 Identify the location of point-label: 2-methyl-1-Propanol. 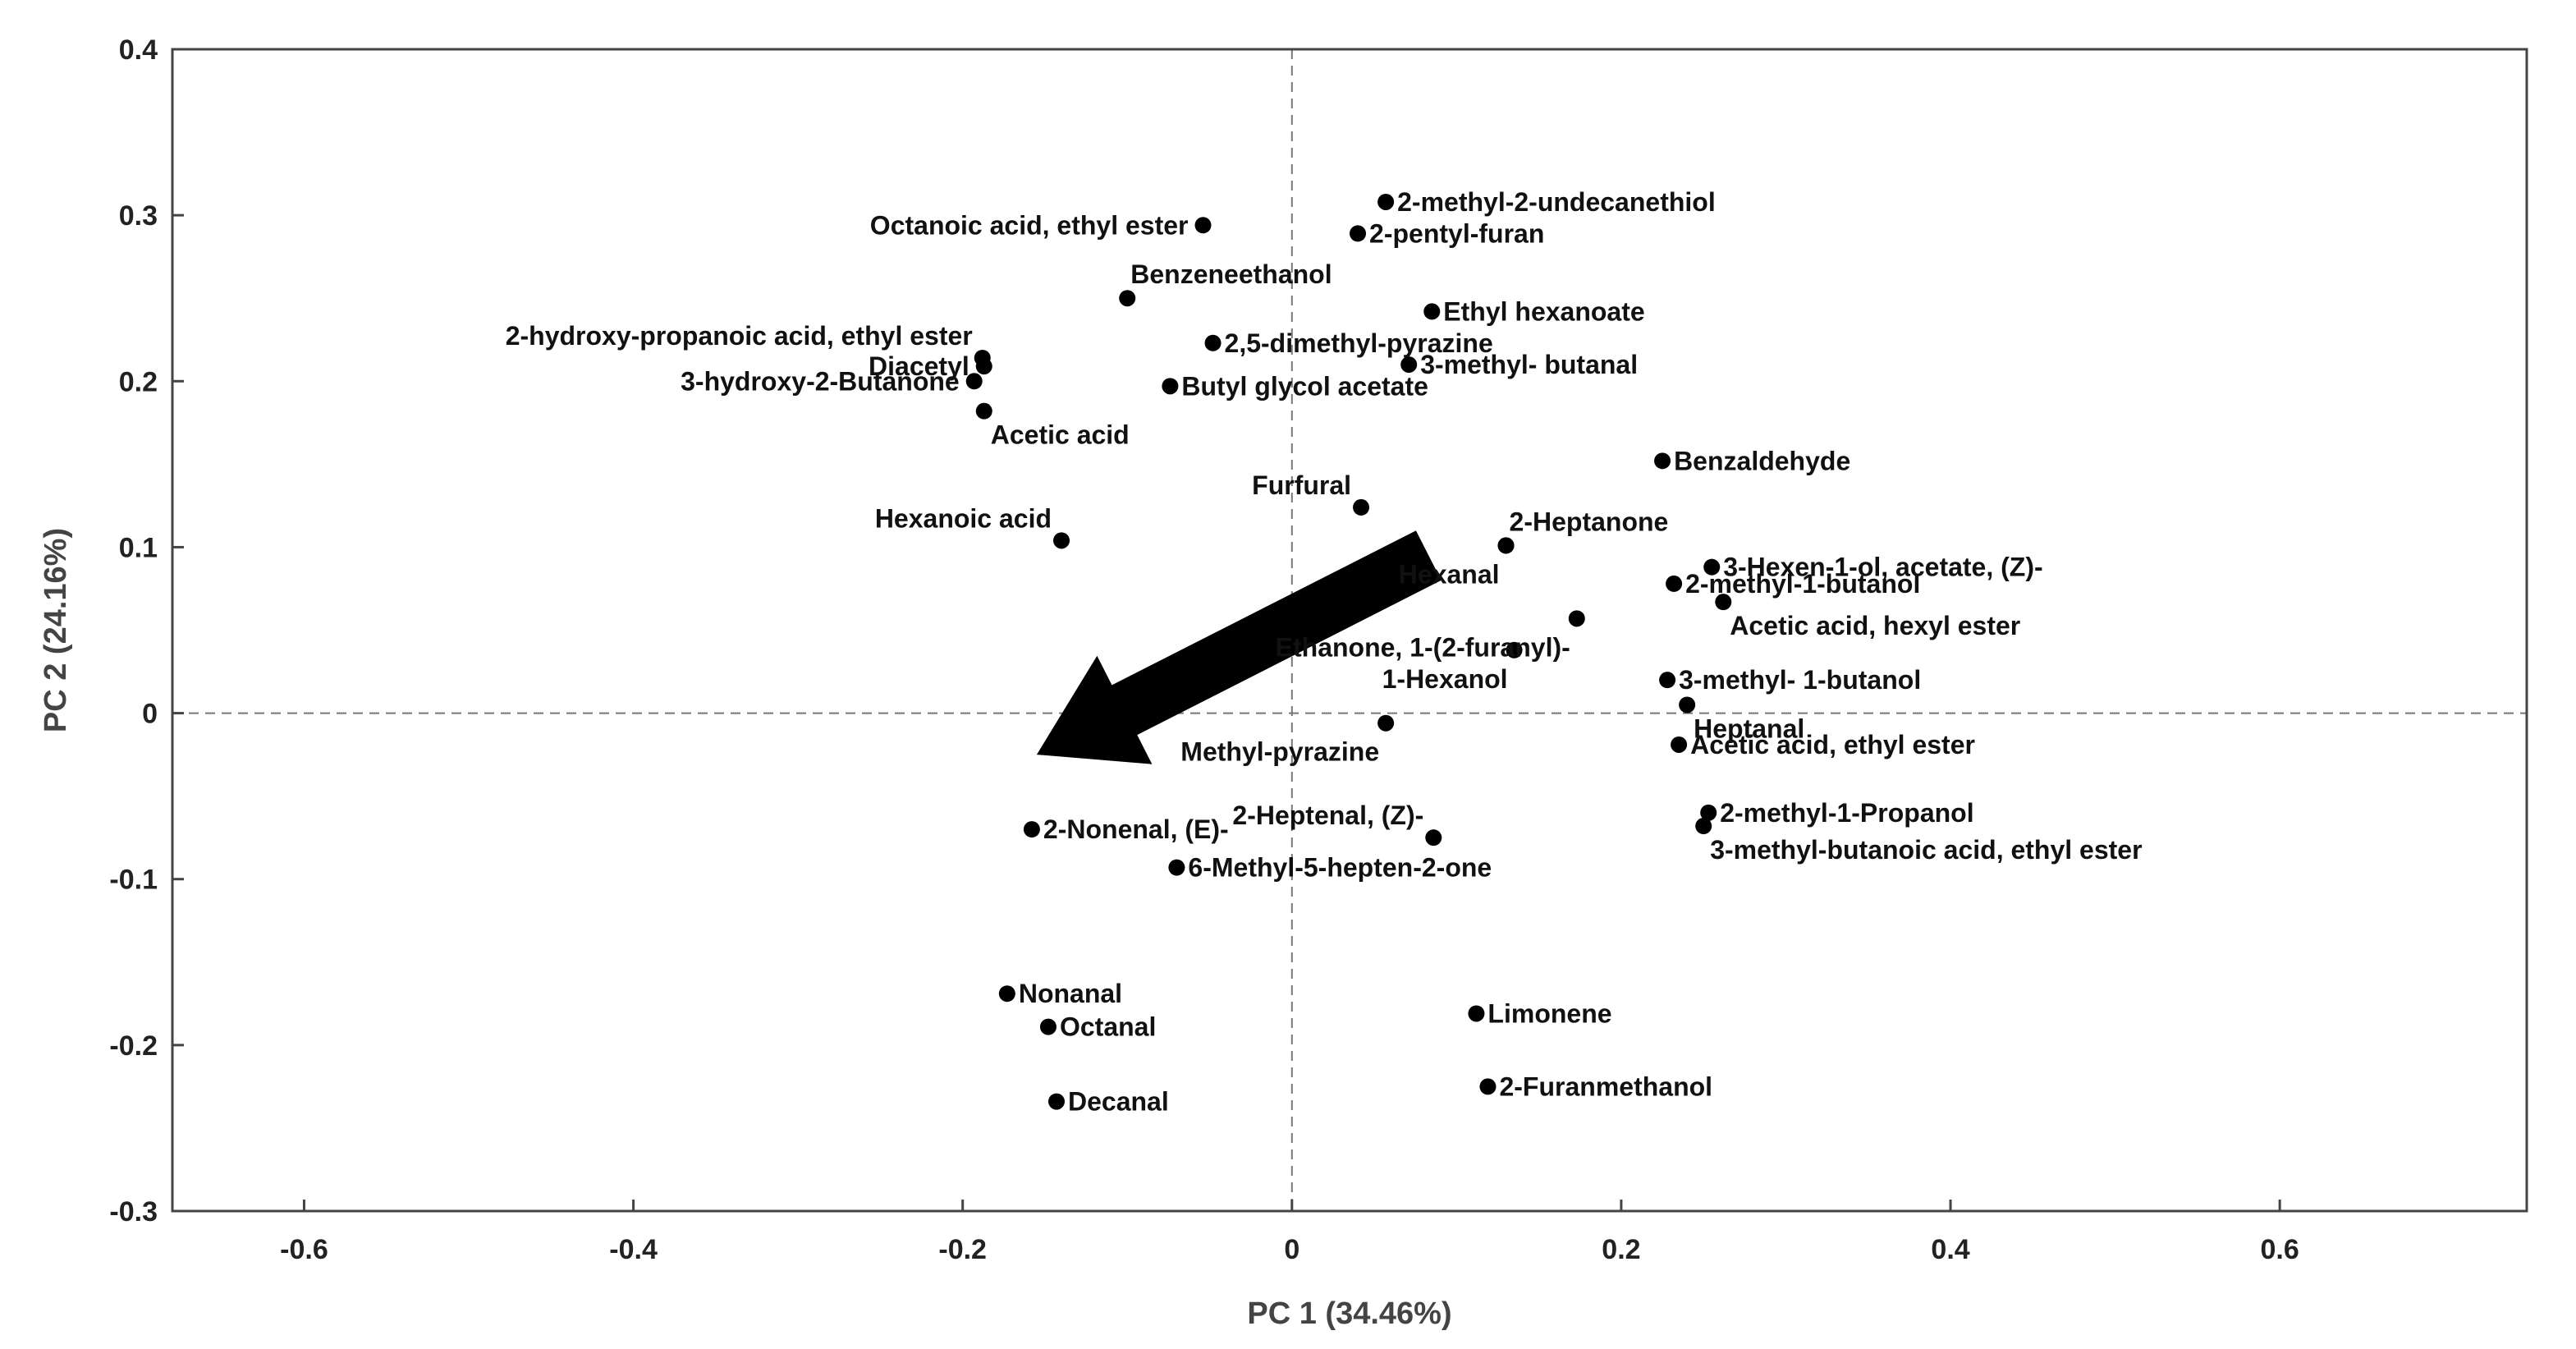
(1847, 813).